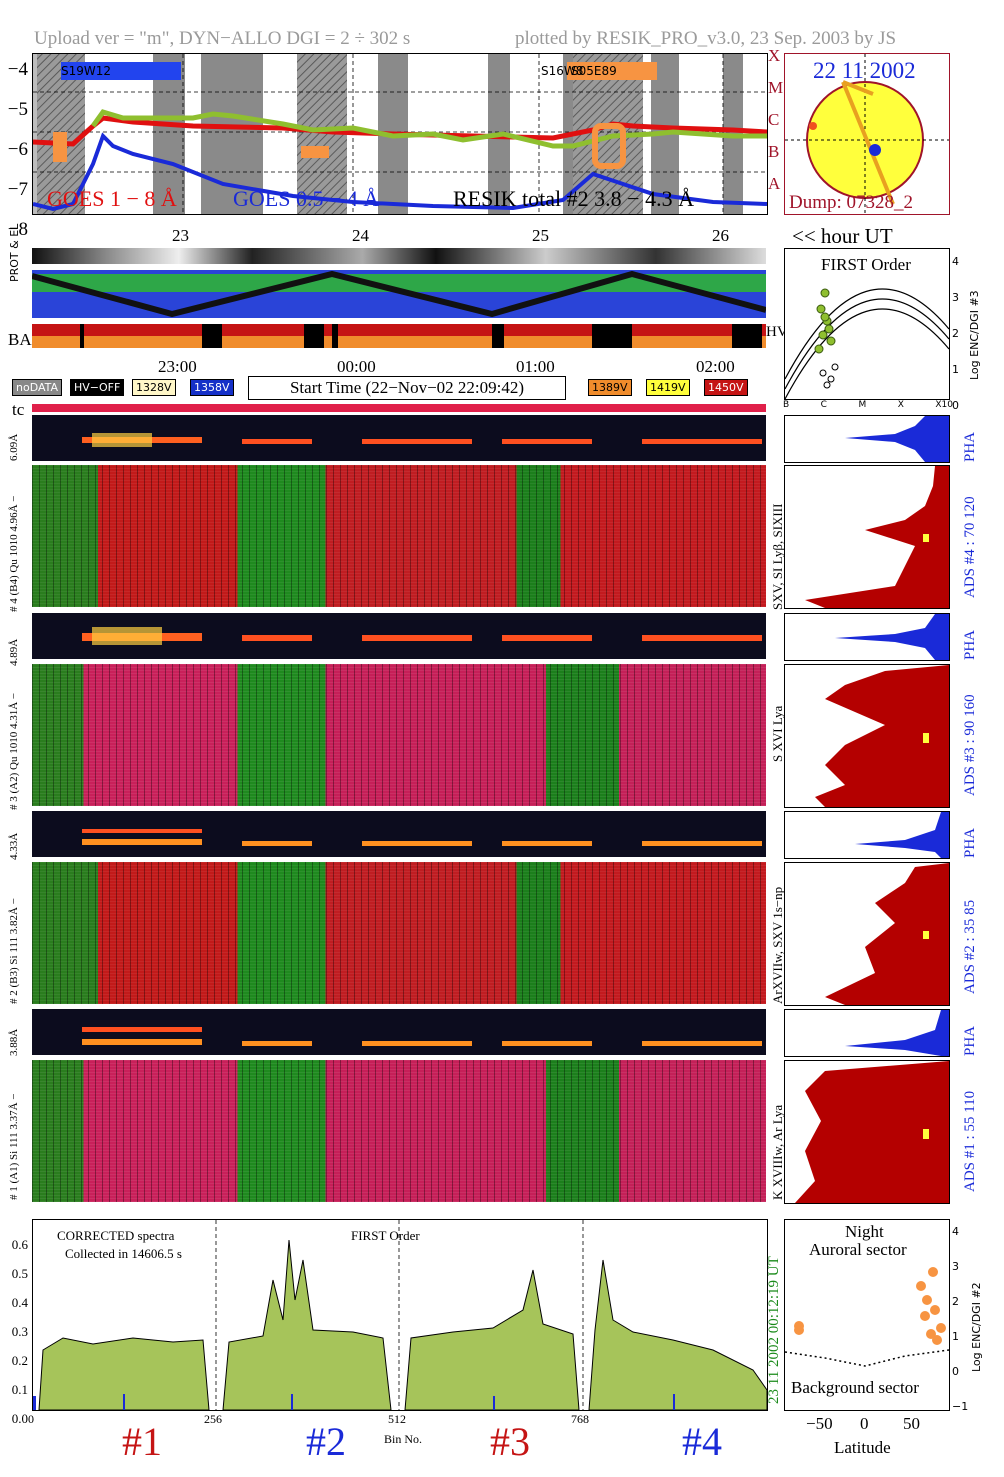 The image size is (1004, 1477). Describe the element at coordinates (858, 1249) in the screenshot. I see `latitude-top2: Auroral sector` at that location.